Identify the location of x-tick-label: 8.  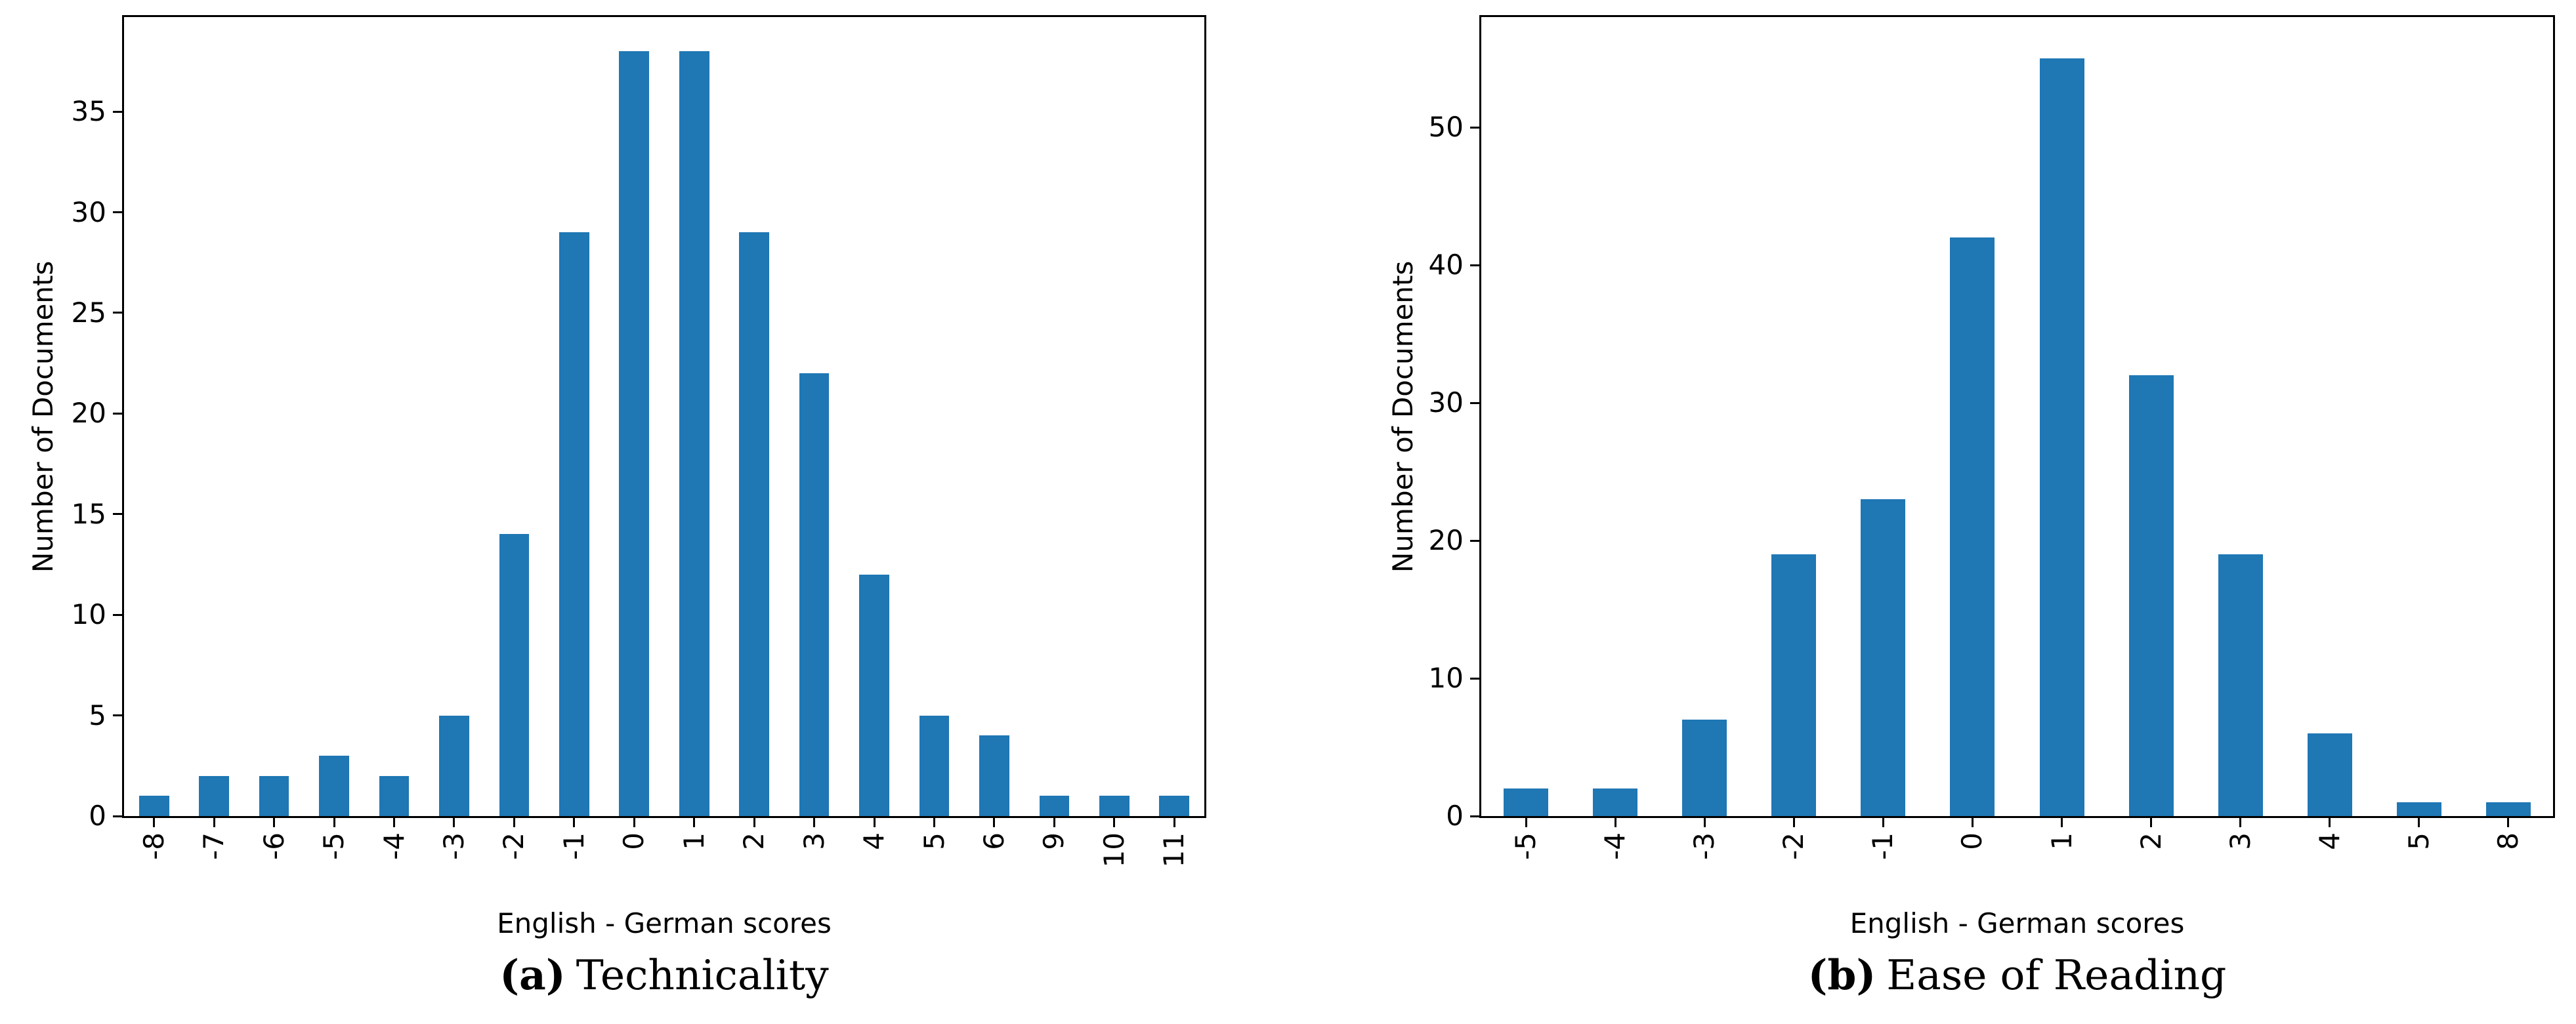
(2507, 841).